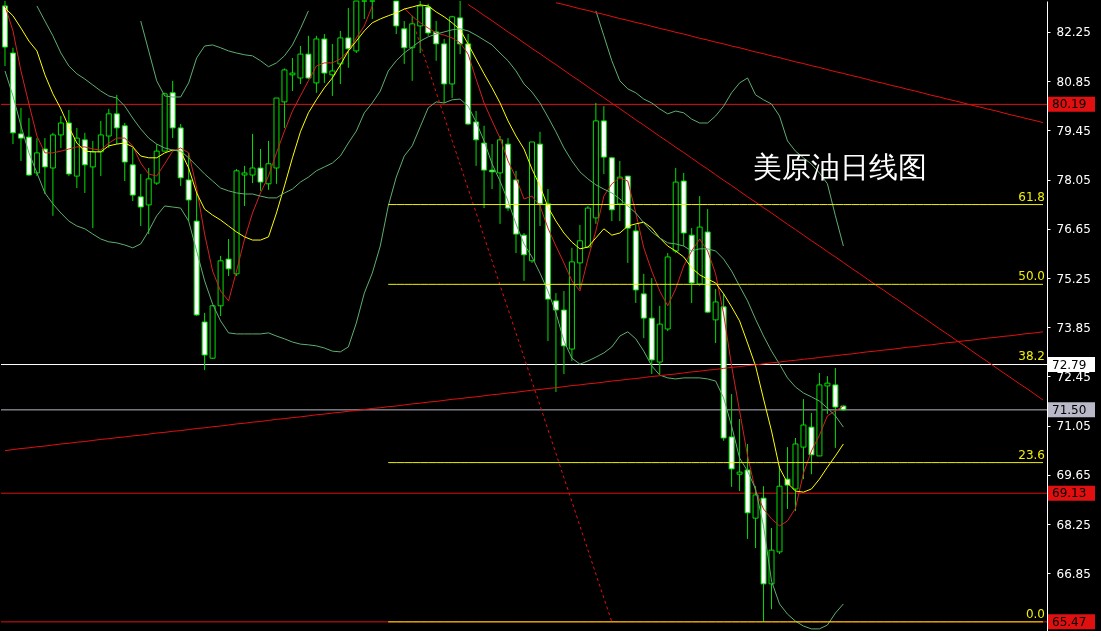 This screenshot has width=1101, height=637. What do you see at coordinates (1073, 573) in the screenshot?
I see `y-tick-label: 66.85` at bounding box center [1073, 573].